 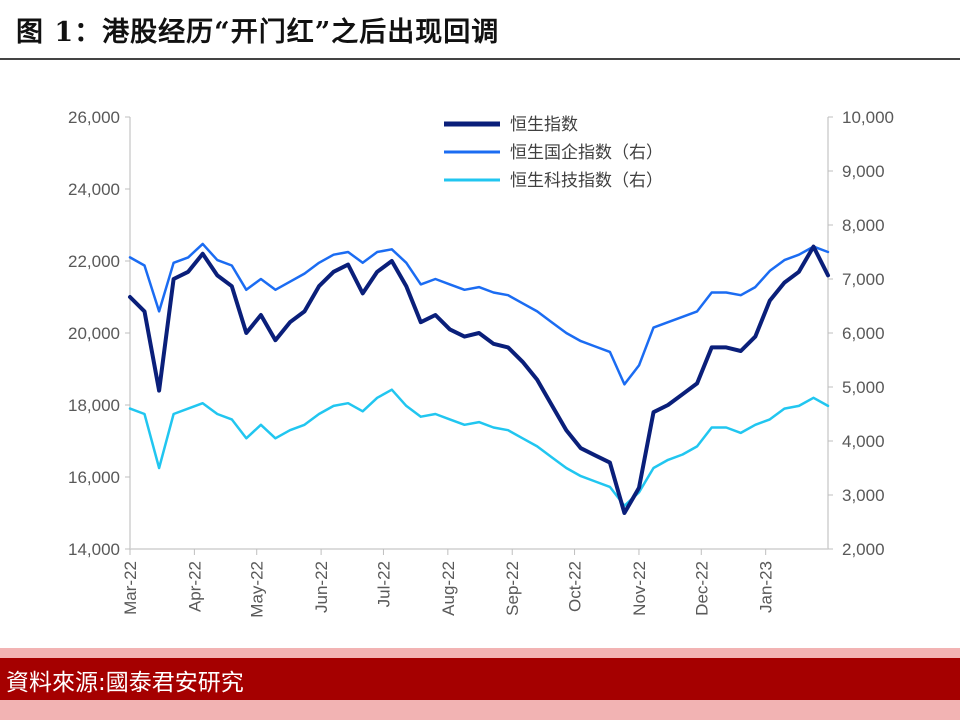 What do you see at coordinates (512, 588) in the screenshot?
I see `x-tick-label: Sep-22` at bounding box center [512, 588].